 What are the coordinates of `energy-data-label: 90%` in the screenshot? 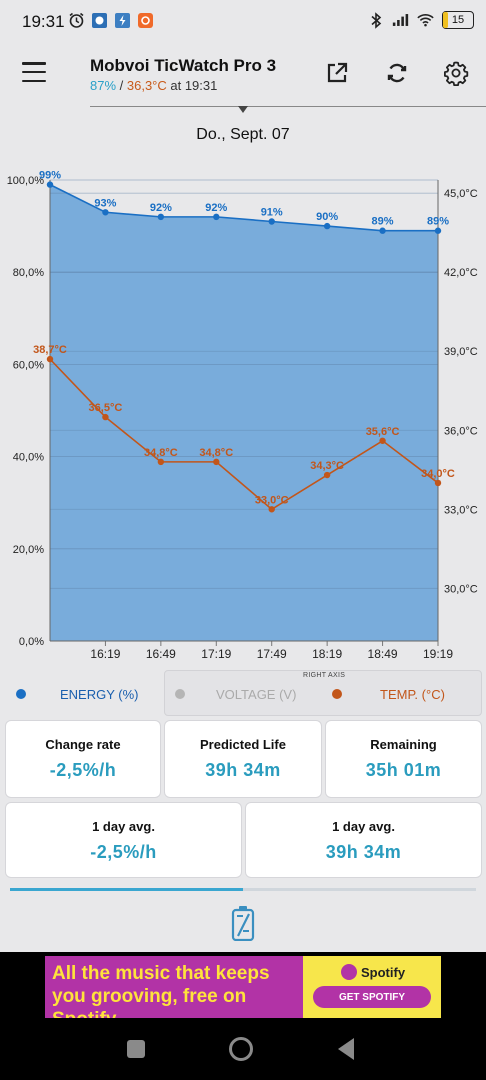 It's located at (327, 217).